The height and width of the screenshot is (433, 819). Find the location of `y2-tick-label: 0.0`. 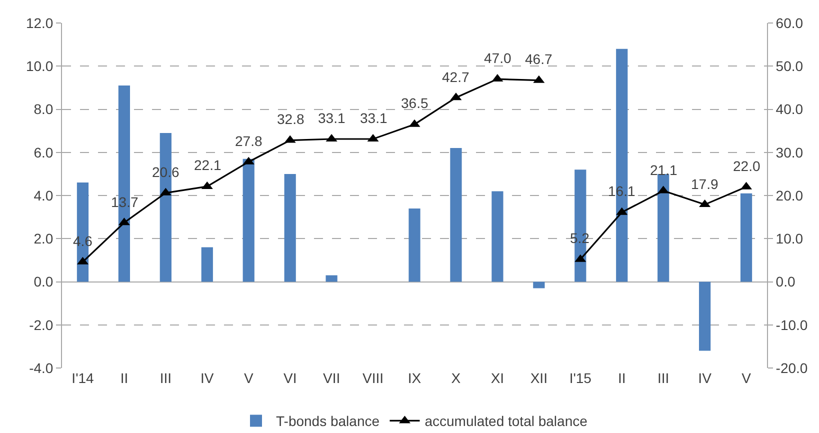

y2-tick-label: 0.0 is located at coordinates (786, 282).